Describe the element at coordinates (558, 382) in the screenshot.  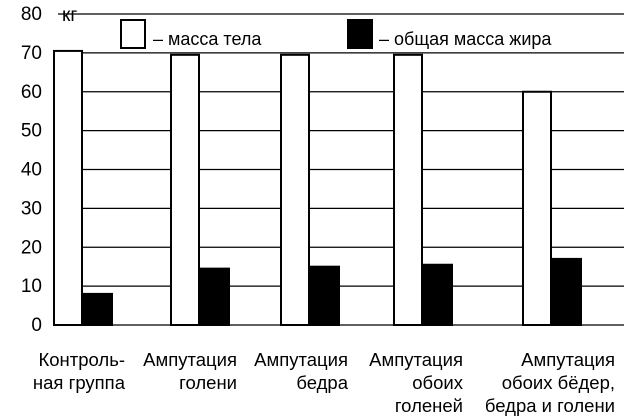
I see `category-label: обоих бёдер,` at that location.